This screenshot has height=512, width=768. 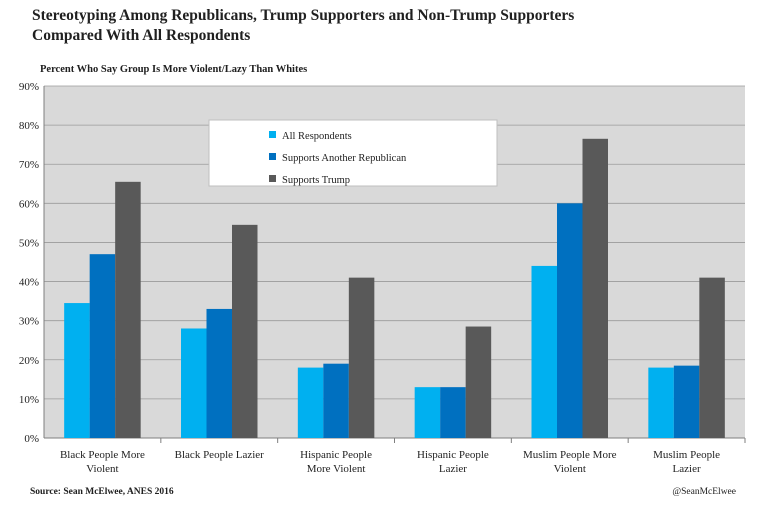 I want to click on y-tick-label: 30%, so click(x=29, y=322).